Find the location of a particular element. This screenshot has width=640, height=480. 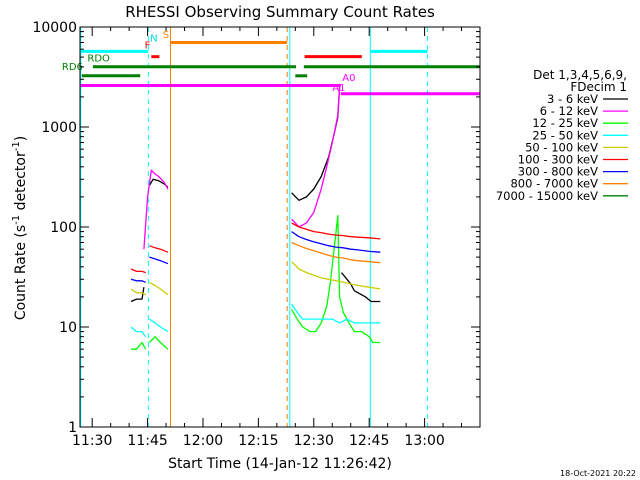

y-tick-label: 10000 is located at coordinates (54, 28).